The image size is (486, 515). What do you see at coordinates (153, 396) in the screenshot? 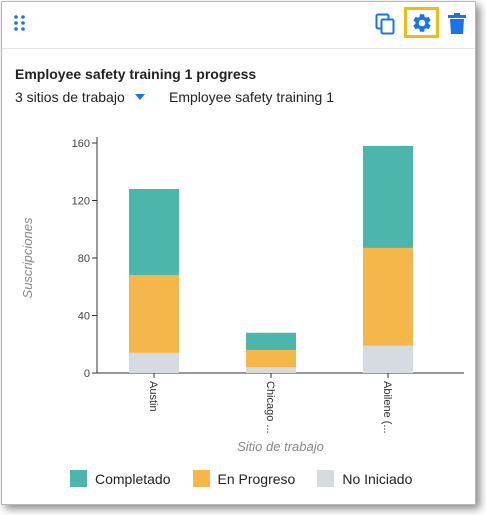
I see `x-tick-label: Austin` at bounding box center [153, 396].